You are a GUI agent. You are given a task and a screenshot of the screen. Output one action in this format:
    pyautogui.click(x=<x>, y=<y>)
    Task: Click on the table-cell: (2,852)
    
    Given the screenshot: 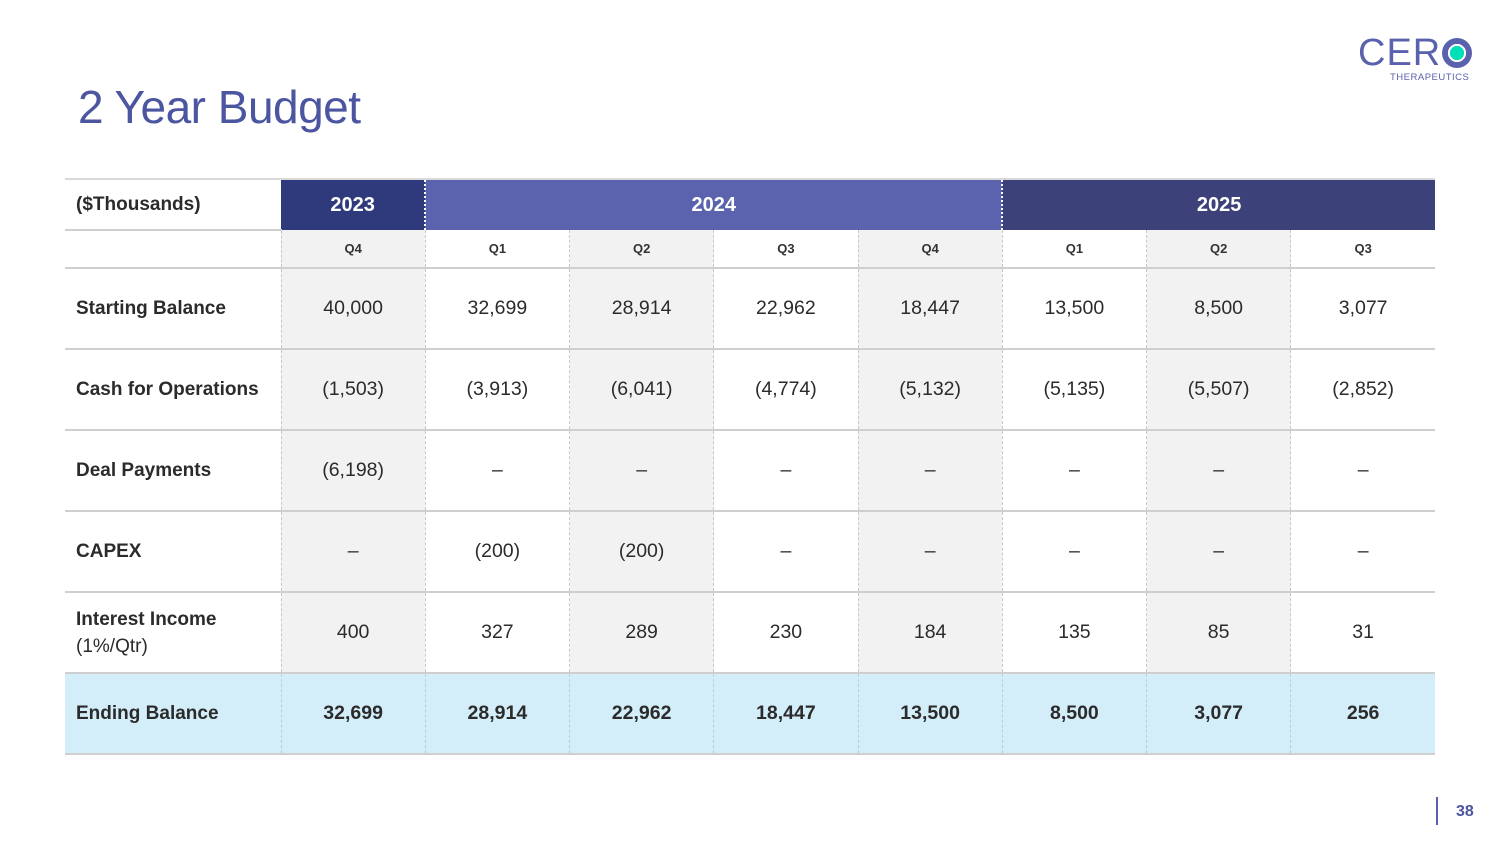 What is the action you would take?
    pyautogui.click(x=1363, y=390)
    